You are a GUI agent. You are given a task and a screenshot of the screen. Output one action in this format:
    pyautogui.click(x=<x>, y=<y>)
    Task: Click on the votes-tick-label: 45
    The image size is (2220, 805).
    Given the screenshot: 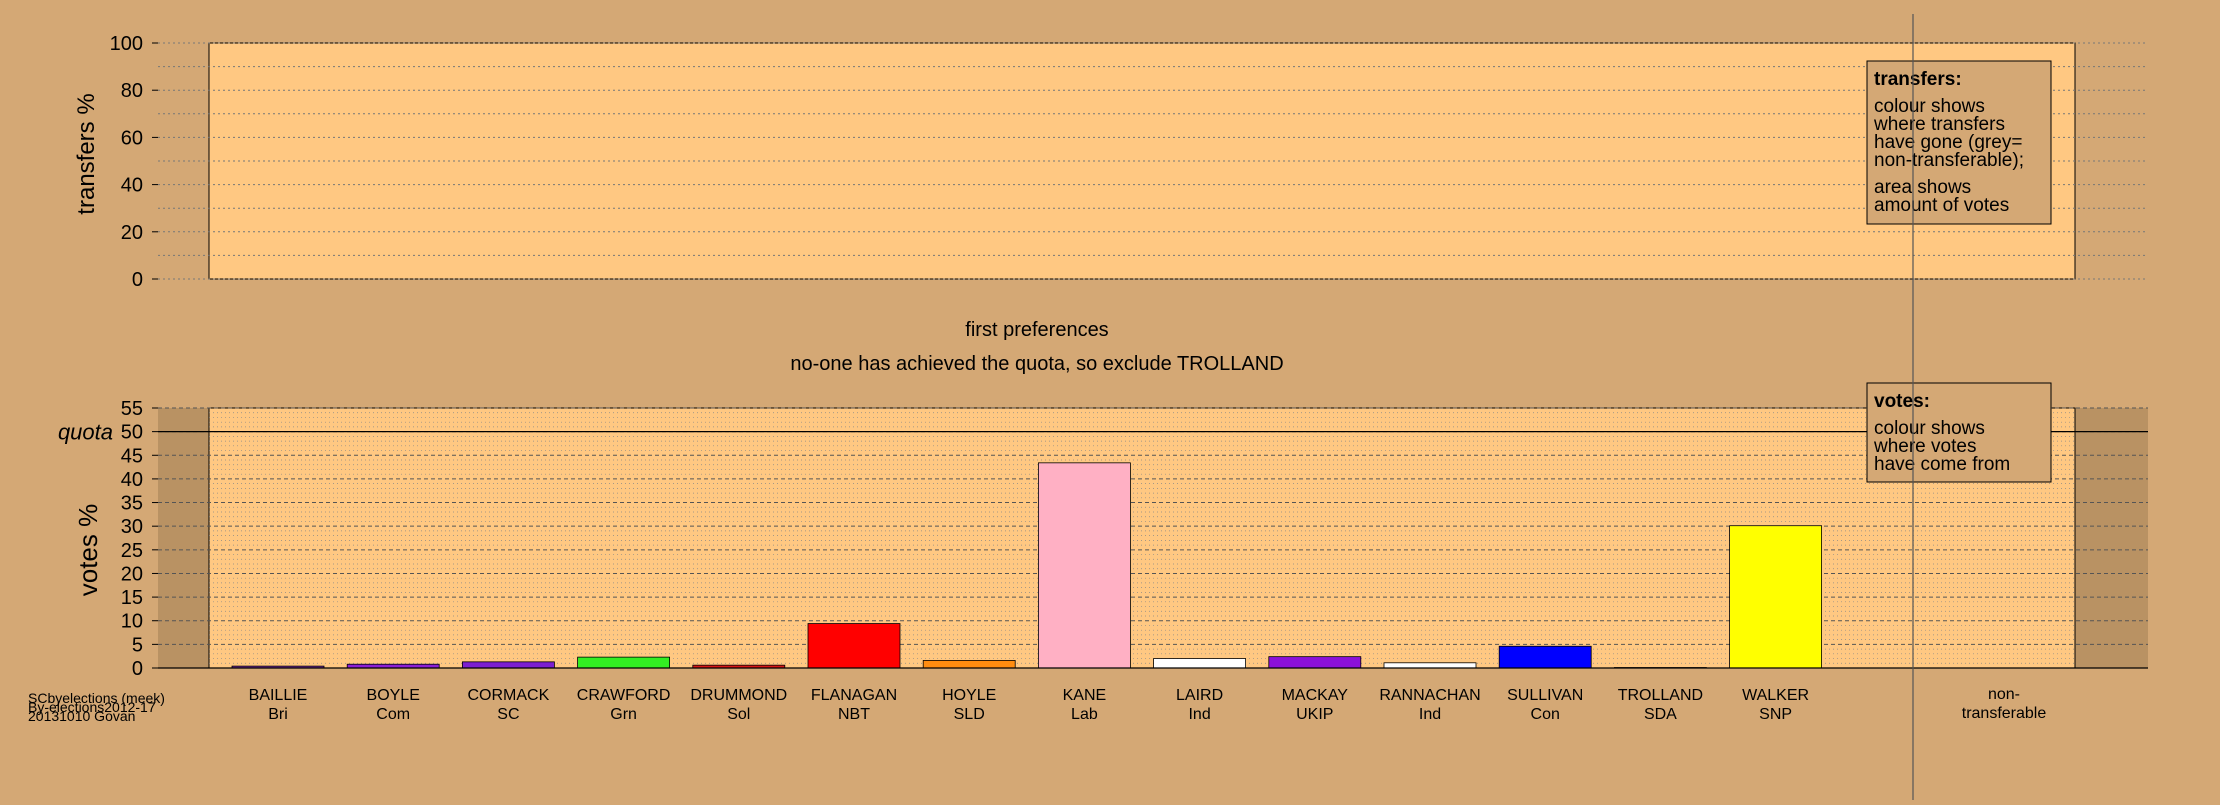 What is the action you would take?
    pyautogui.click(x=132, y=456)
    